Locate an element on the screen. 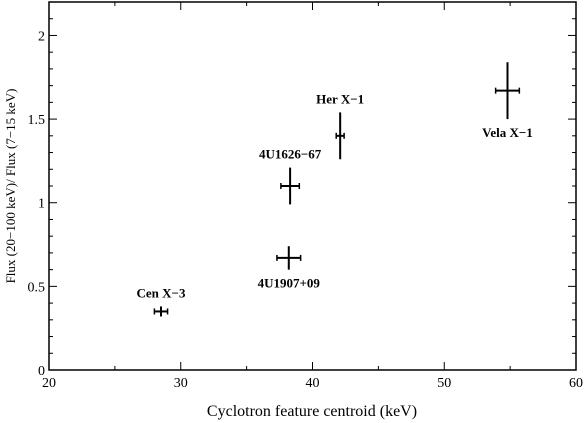 The height and width of the screenshot is (423, 586). y-tick-label: 1.5 is located at coordinates (37, 120).